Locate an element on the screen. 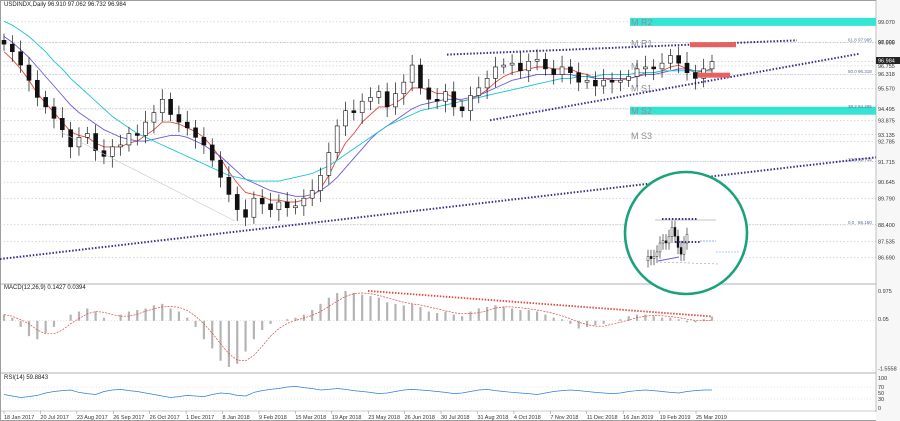 The image size is (900, 421). date-tick-label: 26 Sep 2017 is located at coordinates (128, 418).